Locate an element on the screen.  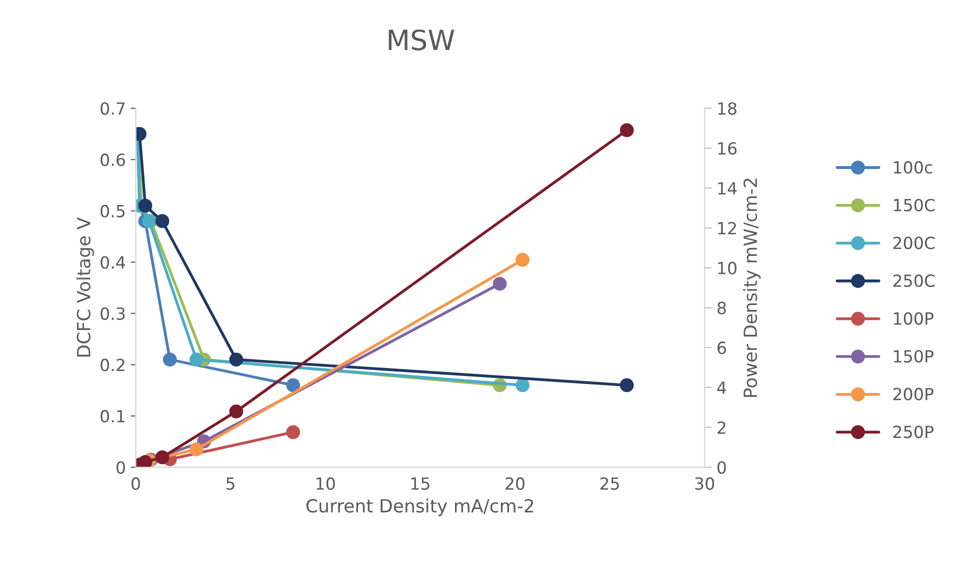
legend-label: 100P is located at coordinates (914, 318).